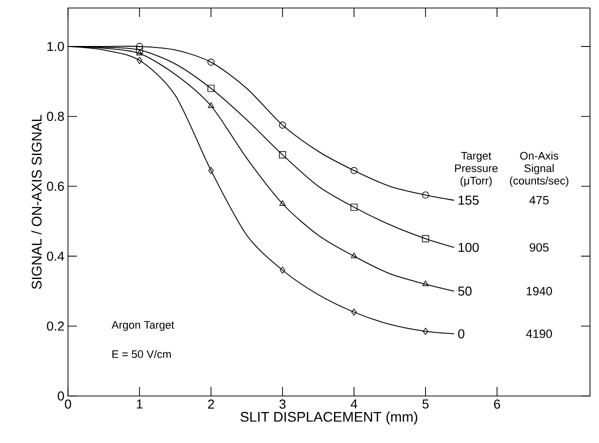 The image size is (599, 443). What do you see at coordinates (36, 201) in the screenshot?
I see `y-axis-title: SIGNAL / ON-AXIS SIGNAL` at bounding box center [36, 201].